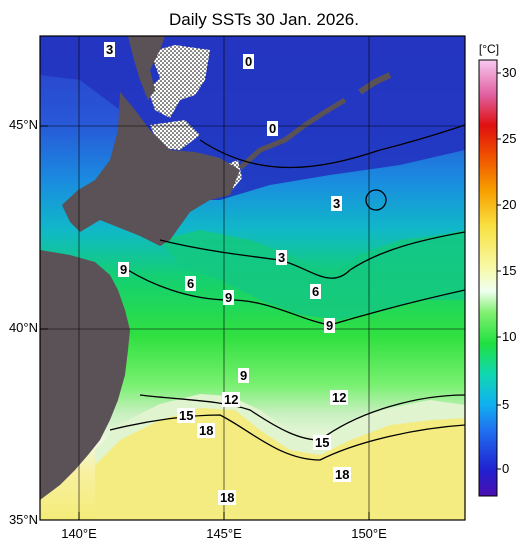 This screenshot has width=528, height=545. I want to click on colorbar-unit: [°C], so click(489, 49).